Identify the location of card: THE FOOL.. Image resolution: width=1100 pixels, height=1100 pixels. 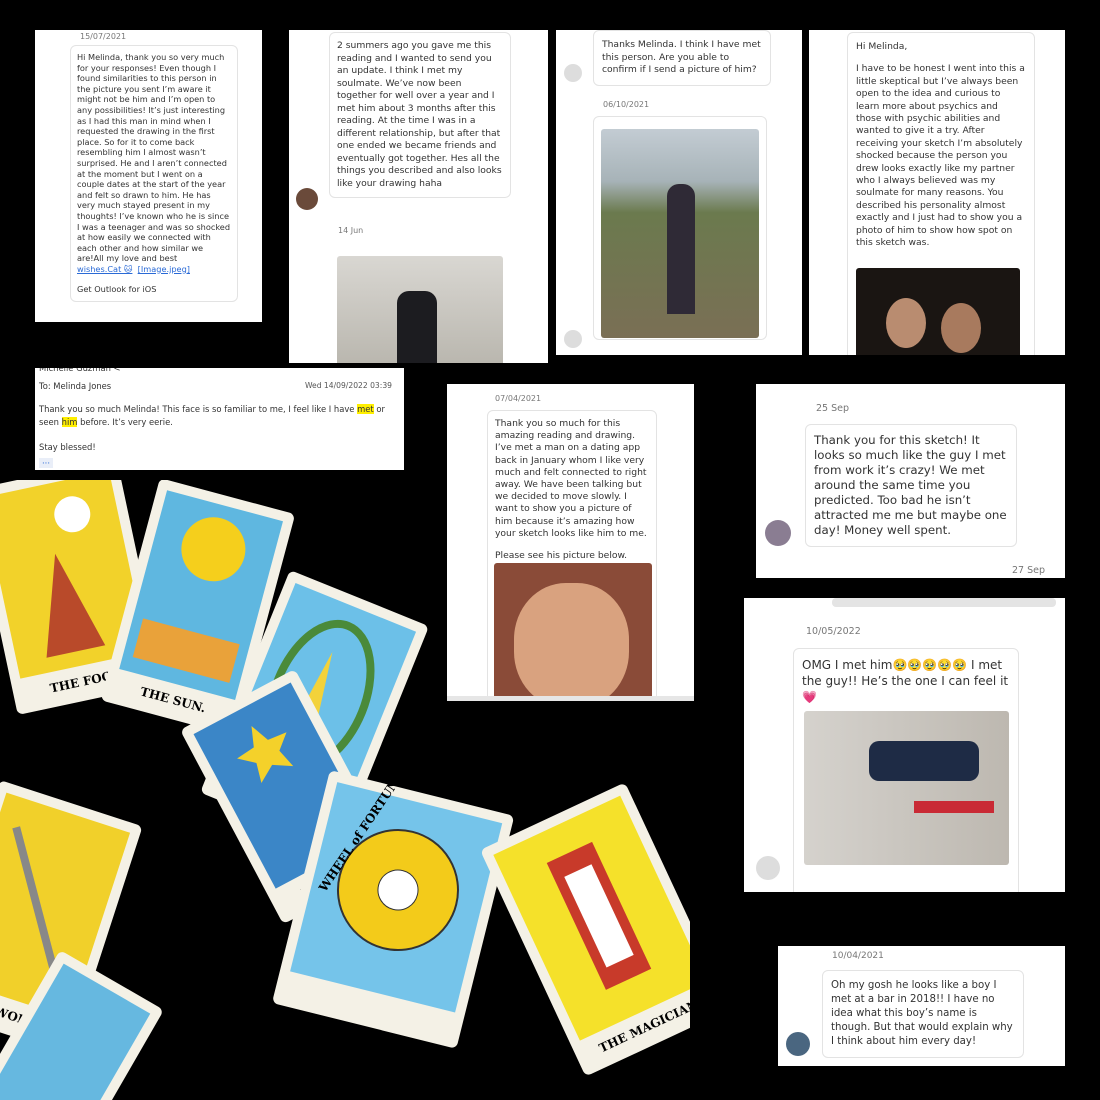
(82, 597).